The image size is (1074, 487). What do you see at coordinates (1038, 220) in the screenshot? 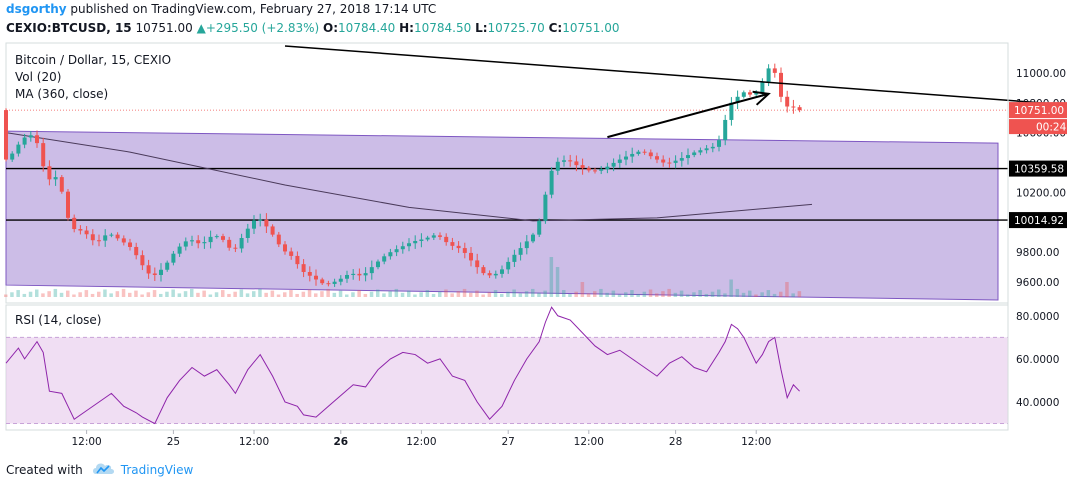
I see `level-price-tag` at bounding box center [1038, 220].